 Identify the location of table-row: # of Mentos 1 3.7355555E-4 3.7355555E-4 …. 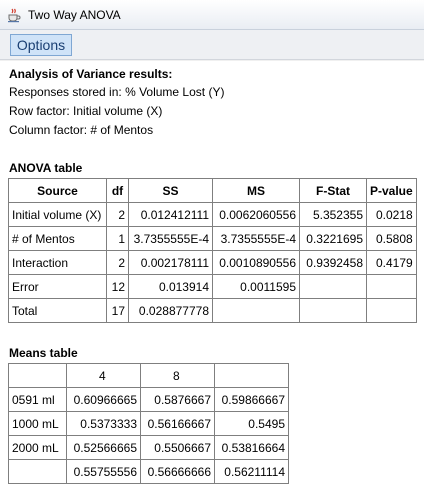
(212, 238).